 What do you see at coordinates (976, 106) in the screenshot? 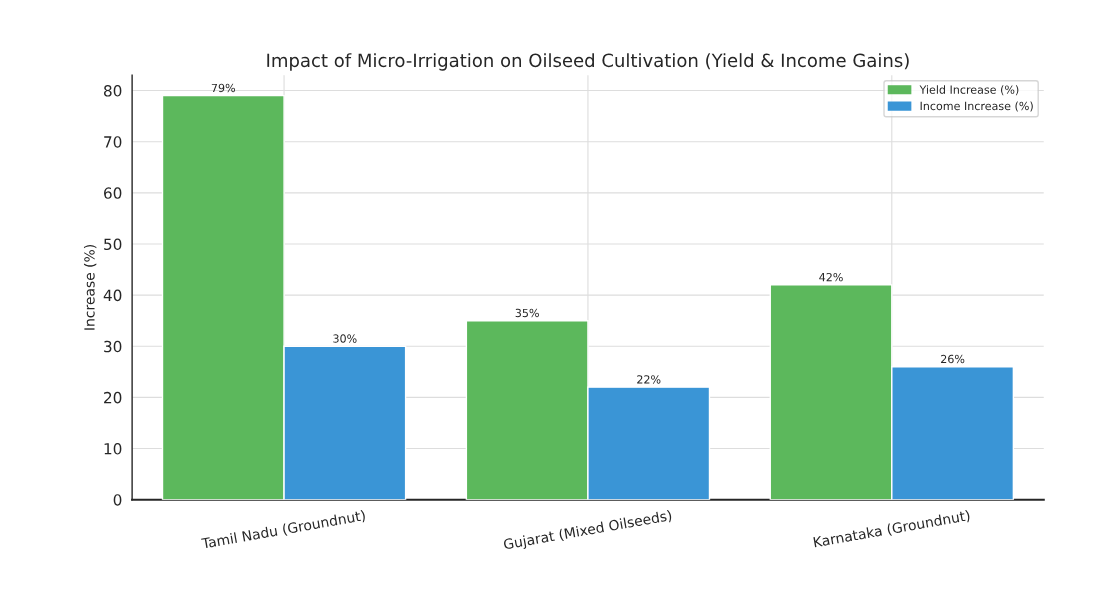
I see `legend-label: Income Increase (%)` at bounding box center [976, 106].